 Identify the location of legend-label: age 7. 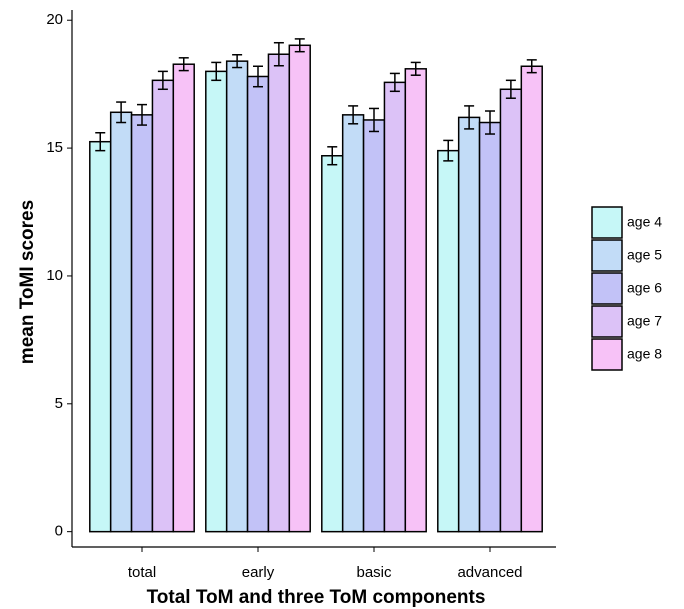
(644, 321).